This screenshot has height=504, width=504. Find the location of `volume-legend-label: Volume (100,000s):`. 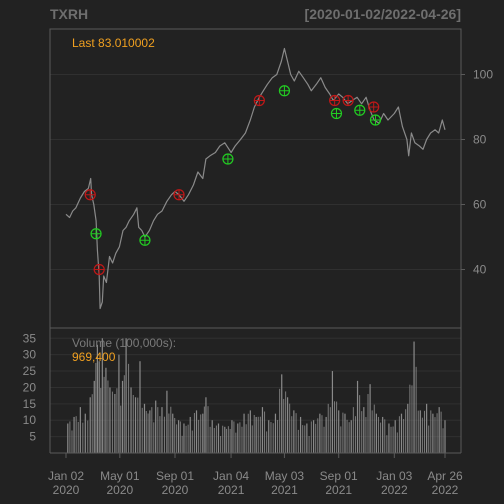

volume-legend-label: Volume (100,000s): is located at coordinates (124, 343).